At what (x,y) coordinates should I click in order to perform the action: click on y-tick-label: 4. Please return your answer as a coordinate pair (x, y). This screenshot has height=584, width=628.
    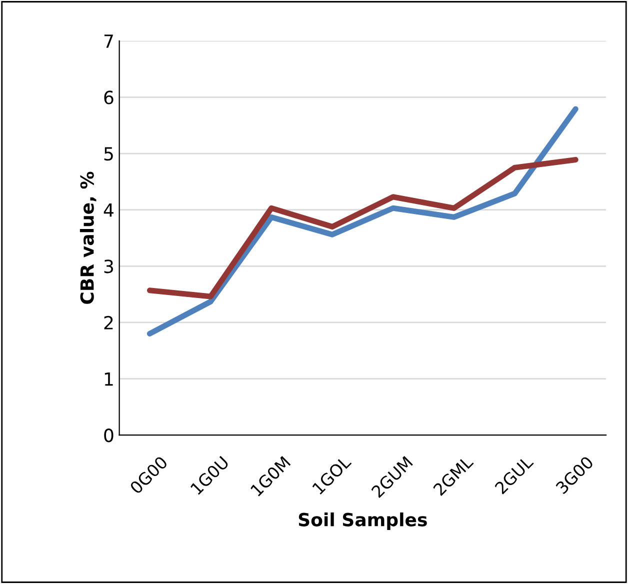
    Looking at the image, I should click on (109, 210).